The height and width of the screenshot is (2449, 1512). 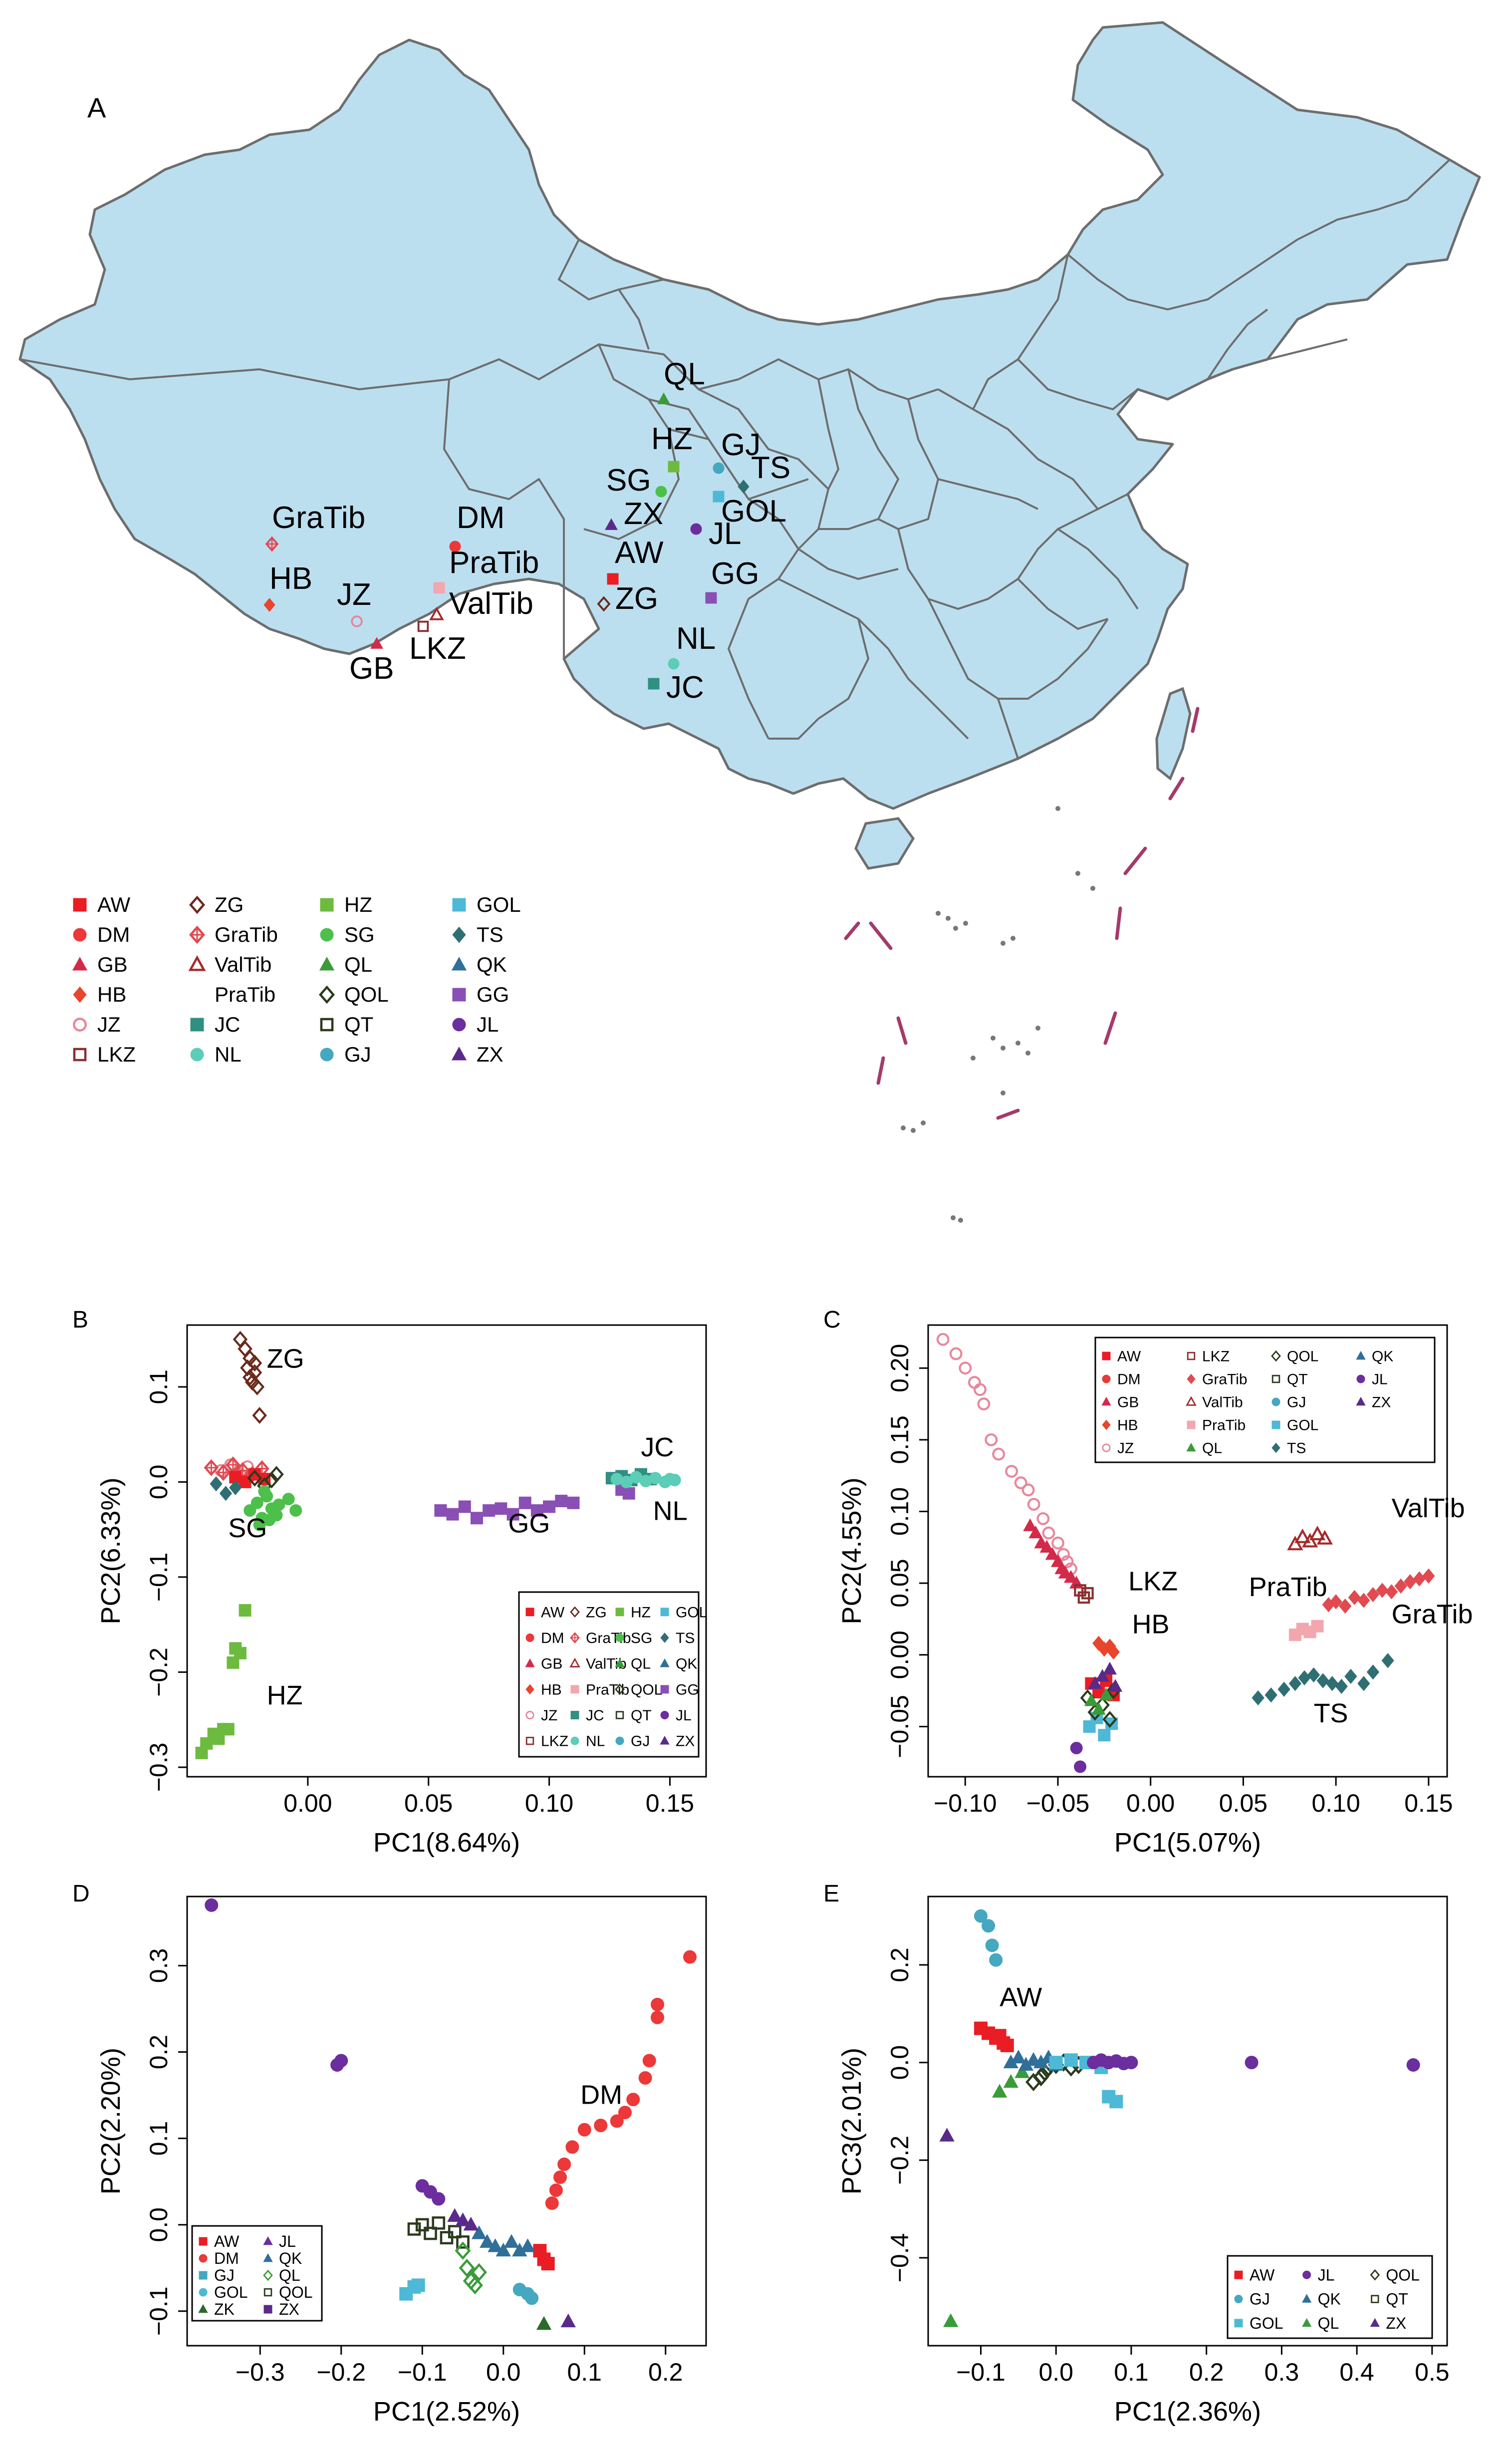 What do you see at coordinates (357, 1054) in the screenshot?
I see `legend-a-label-gj: GJ` at bounding box center [357, 1054].